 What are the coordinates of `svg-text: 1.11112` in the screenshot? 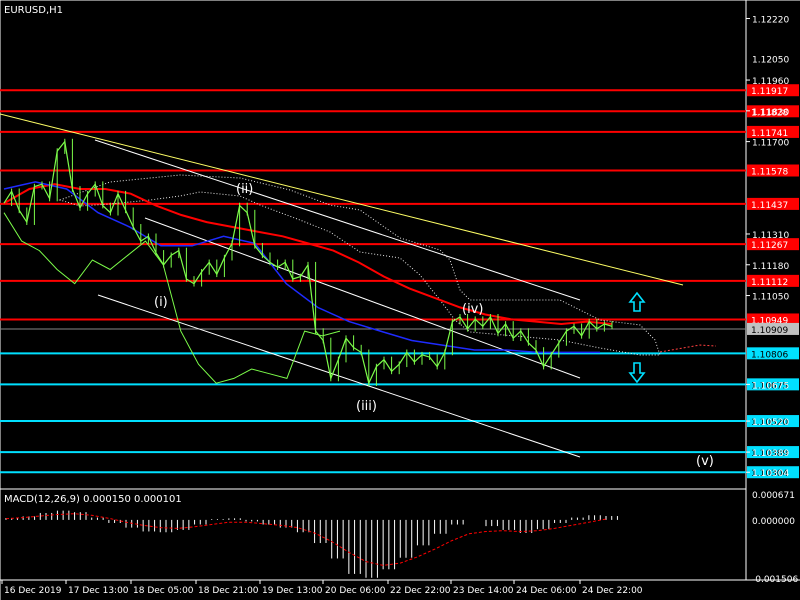 It's located at (769, 283).